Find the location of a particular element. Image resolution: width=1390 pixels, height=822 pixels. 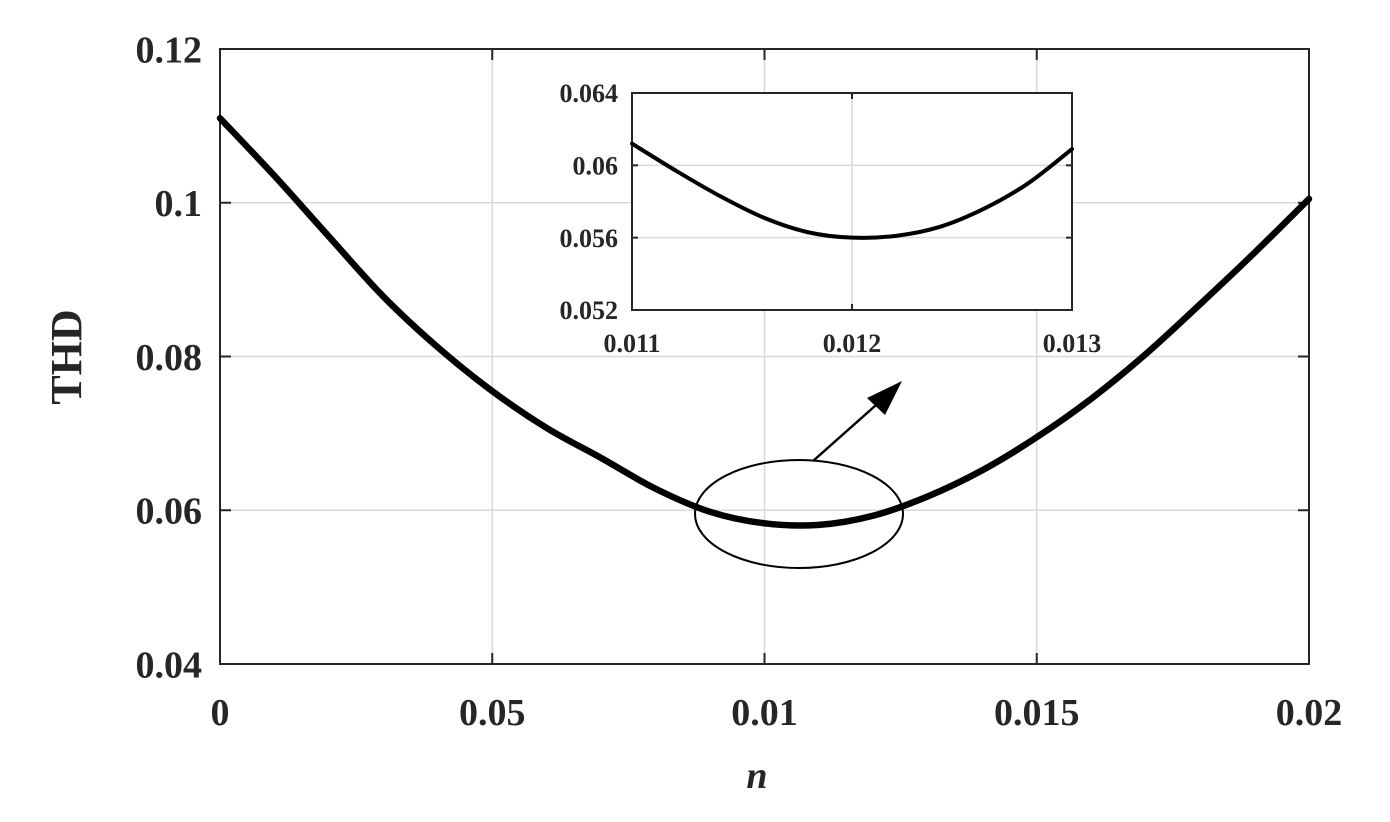

inset-y-tick-label: 0.052 is located at coordinates (589, 310).